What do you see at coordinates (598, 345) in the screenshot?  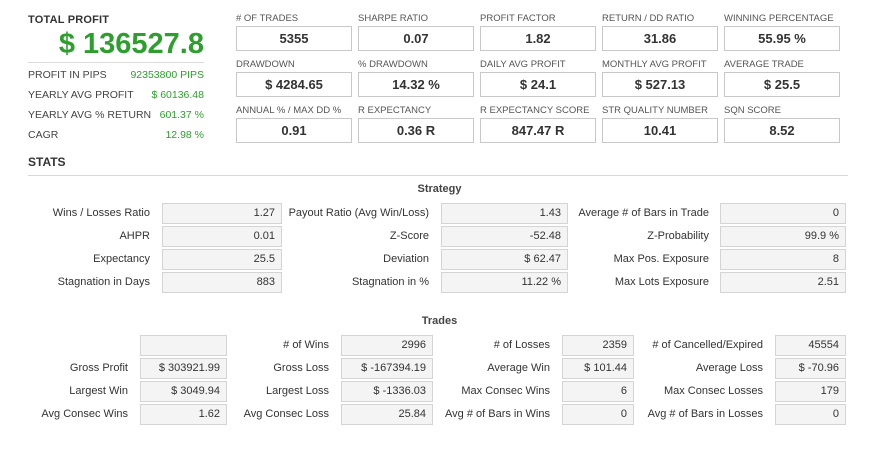 I see `trade-value: 2359` at bounding box center [598, 345].